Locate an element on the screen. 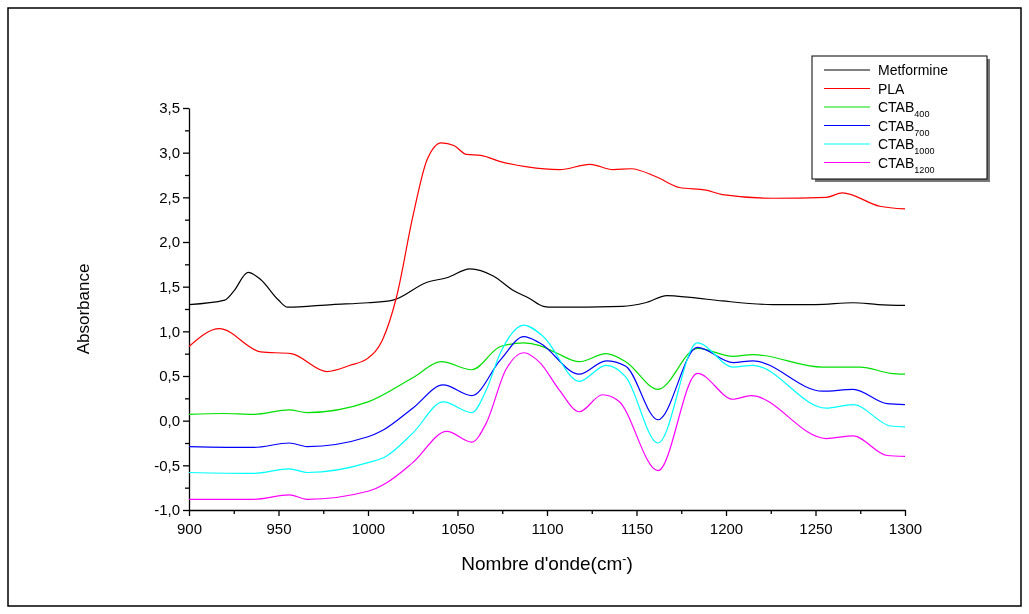  y-tick-label: 1,0 is located at coordinates (169, 331).